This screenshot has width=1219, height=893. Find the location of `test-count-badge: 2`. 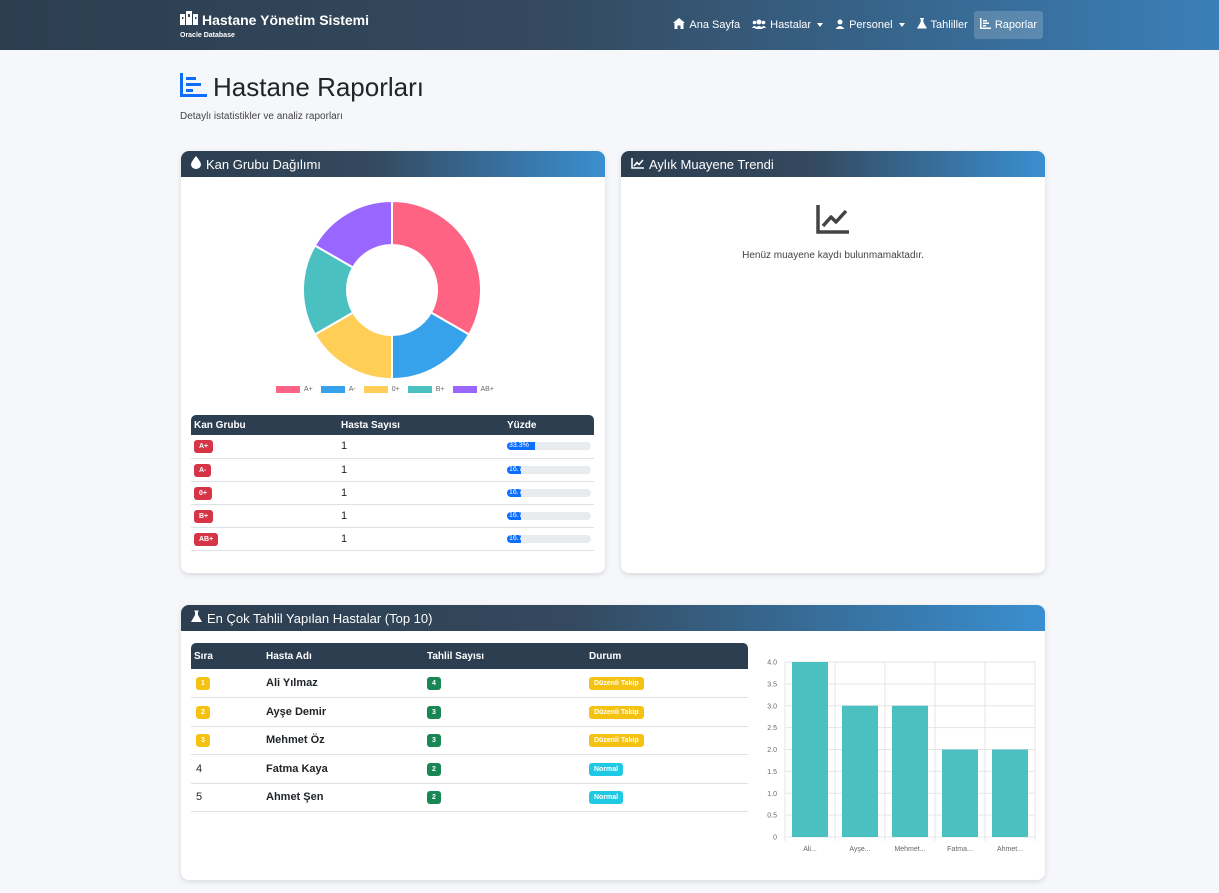

test-count-badge: 2 is located at coordinates (434, 798).